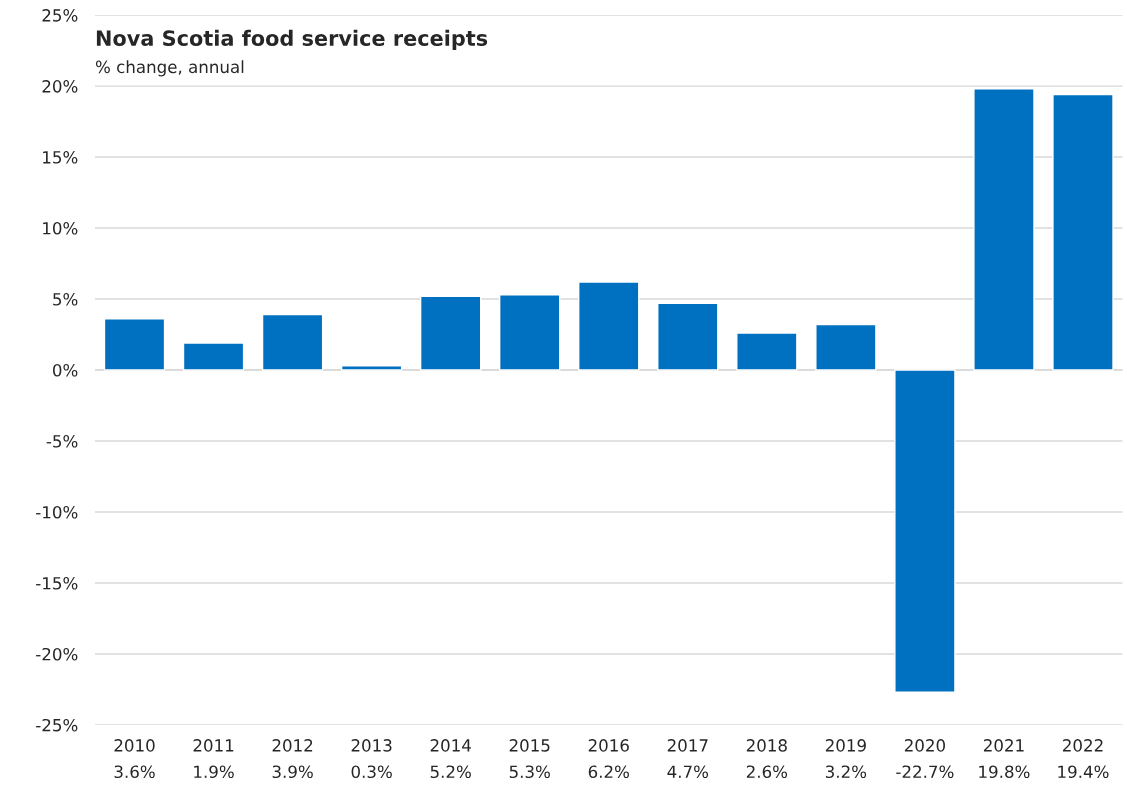 This screenshot has height=794, width=1127. I want to click on data-label: -22.7%, so click(925, 772).